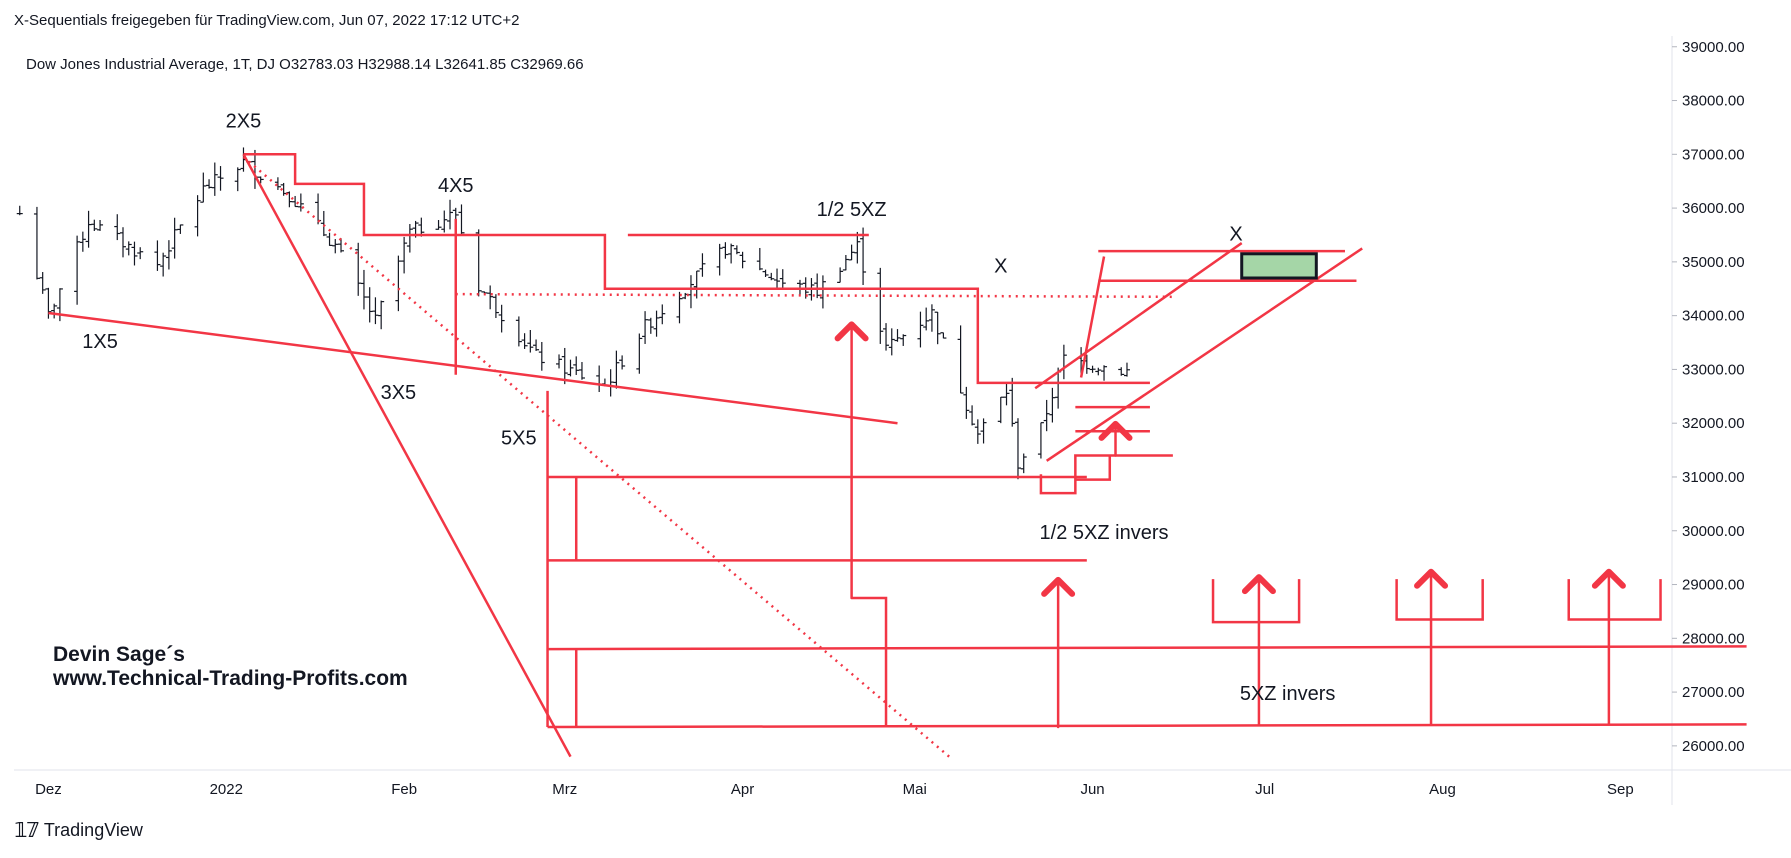 This screenshot has width=1791, height=858. What do you see at coordinates (1713, 638) in the screenshot?
I see `y-tick-label: 28000.00` at bounding box center [1713, 638].